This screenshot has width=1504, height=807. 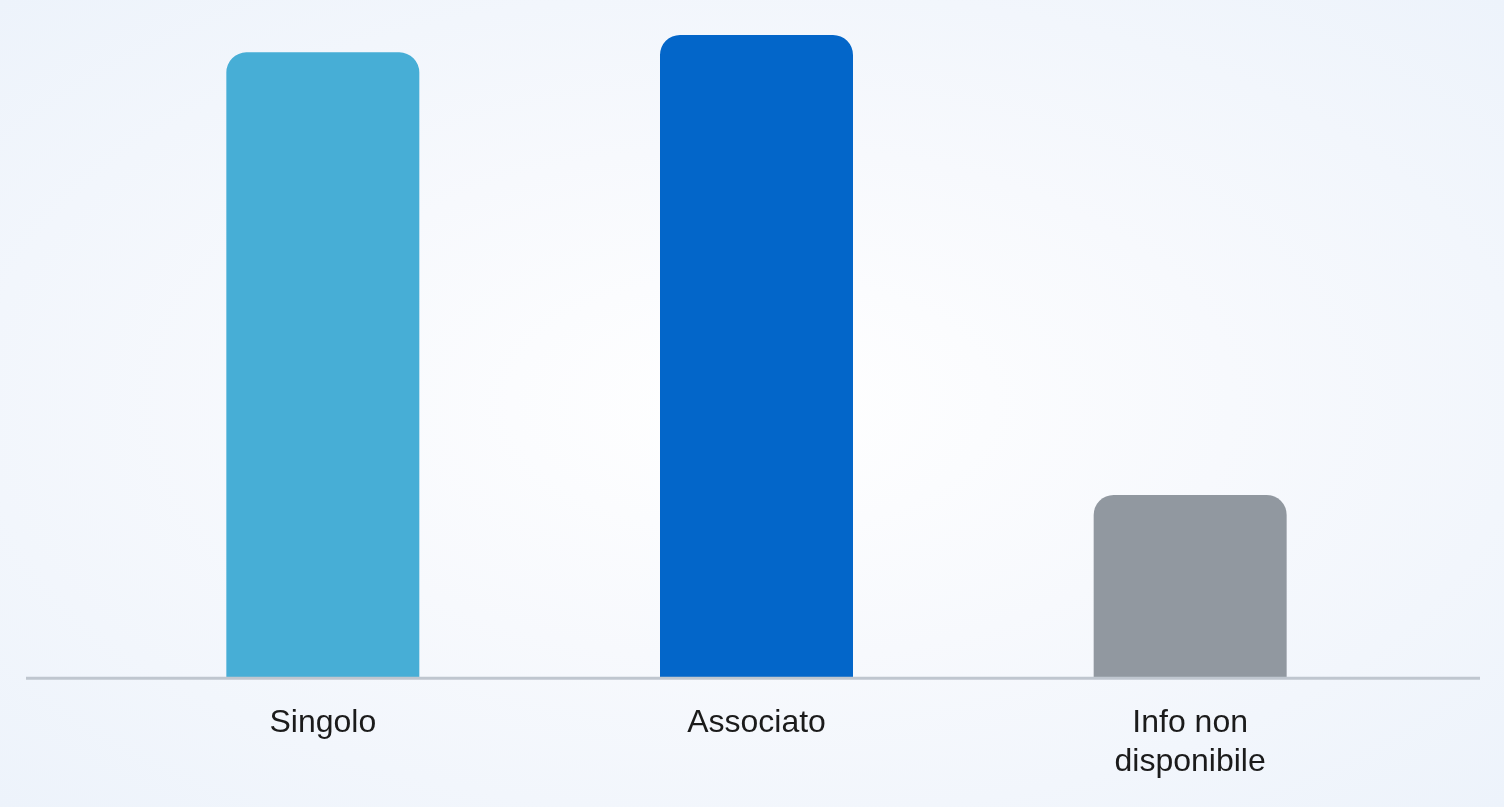 What do you see at coordinates (323, 721) in the screenshot?
I see `x-tick-label: Singolo` at bounding box center [323, 721].